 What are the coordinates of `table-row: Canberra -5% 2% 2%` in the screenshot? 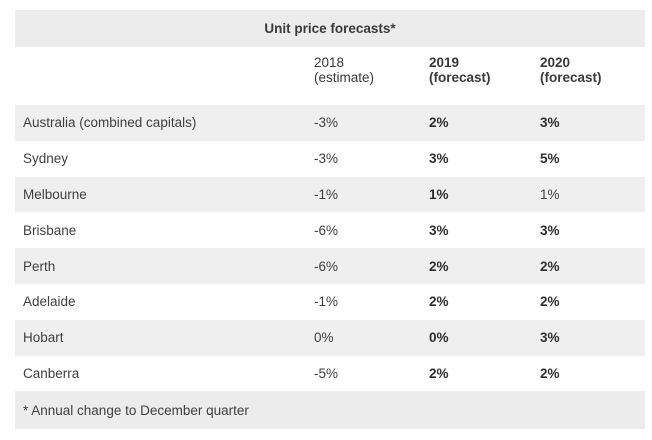 It's located at (330, 374).